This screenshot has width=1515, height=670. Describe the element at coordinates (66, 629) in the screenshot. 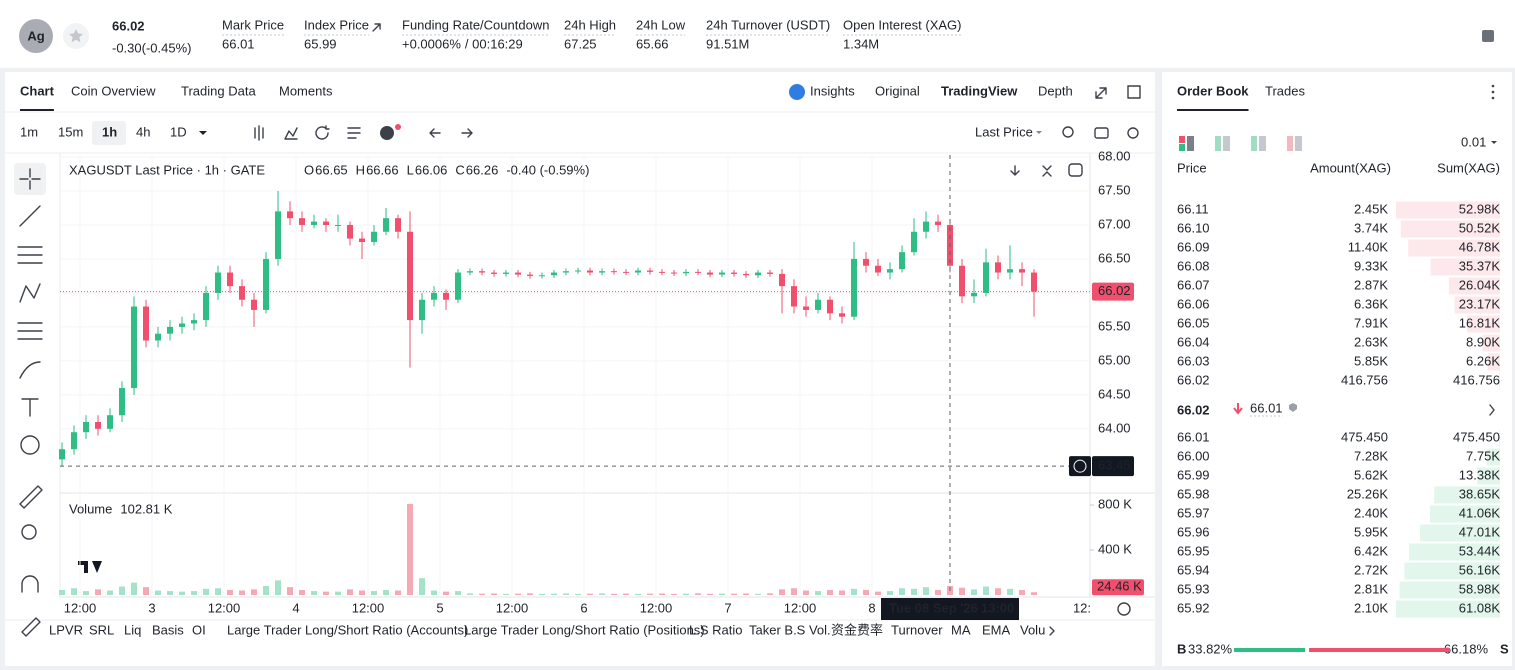

I see `indicator-button: LPVR` at that location.